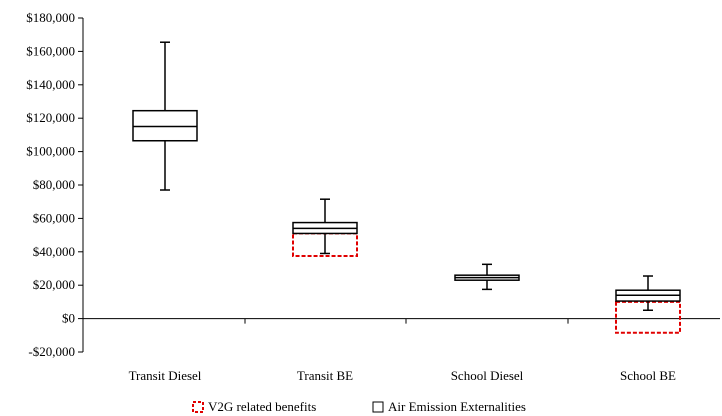 The width and height of the screenshot is (722, 416). Describe the element at coordinates (54, 217) in the screenshot. I see `y-tick-label: $60,000` at that location.